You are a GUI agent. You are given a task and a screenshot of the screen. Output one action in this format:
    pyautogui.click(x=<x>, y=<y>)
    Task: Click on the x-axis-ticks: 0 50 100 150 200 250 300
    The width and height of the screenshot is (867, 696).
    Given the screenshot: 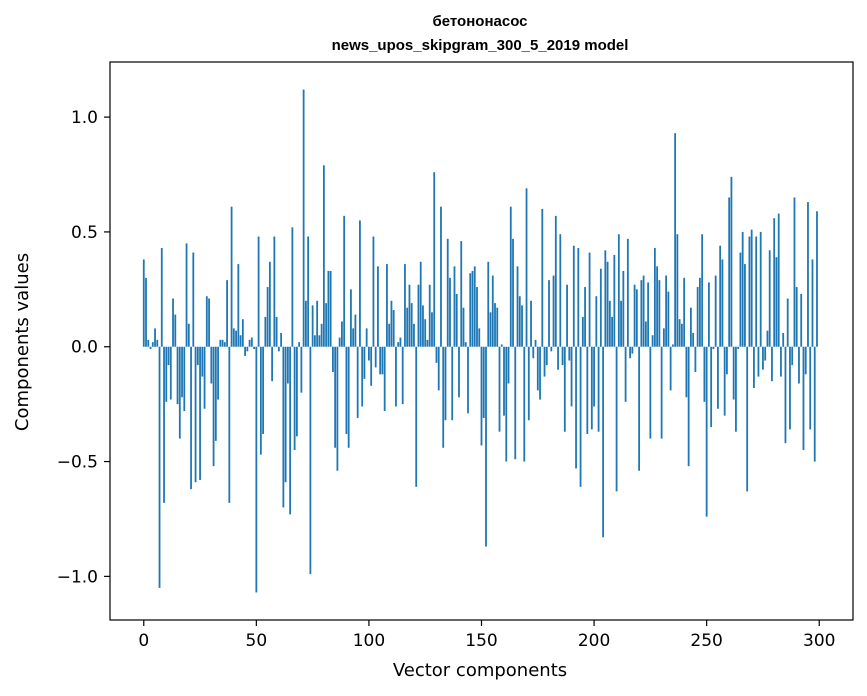 What is the action you would take?
    pyautogui.click(x=486, y=635)
    